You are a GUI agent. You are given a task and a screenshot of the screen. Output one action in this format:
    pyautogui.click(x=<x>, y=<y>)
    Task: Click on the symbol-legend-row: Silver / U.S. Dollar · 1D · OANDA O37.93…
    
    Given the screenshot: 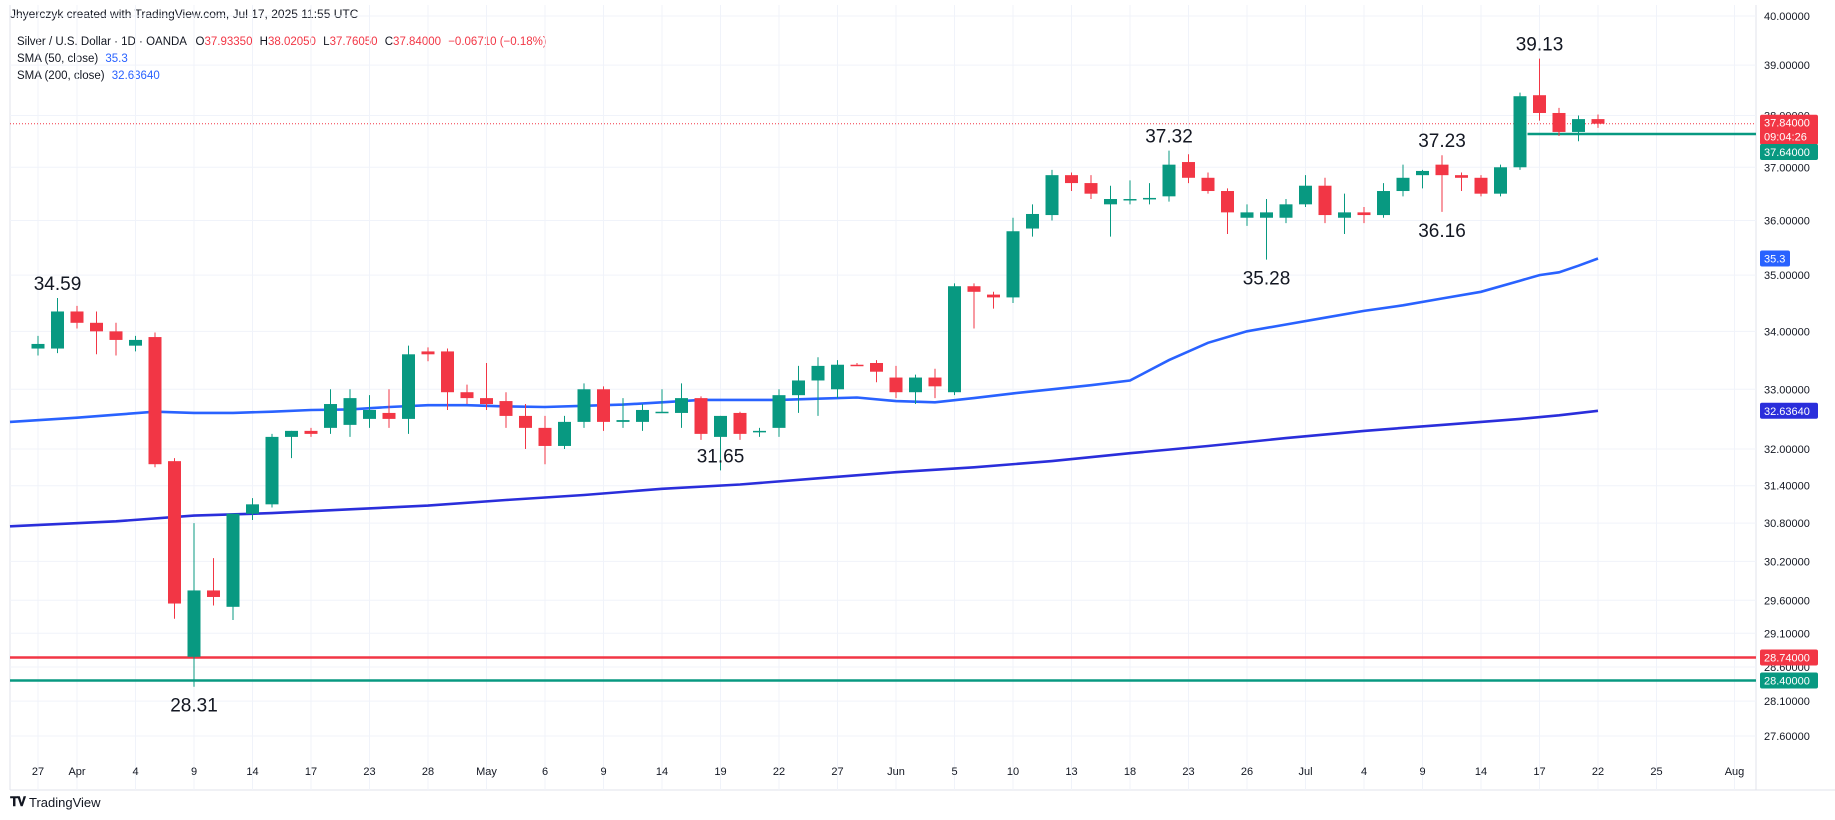 What is the action you would take?
    pyautogui.click(x=282, y=42)
    